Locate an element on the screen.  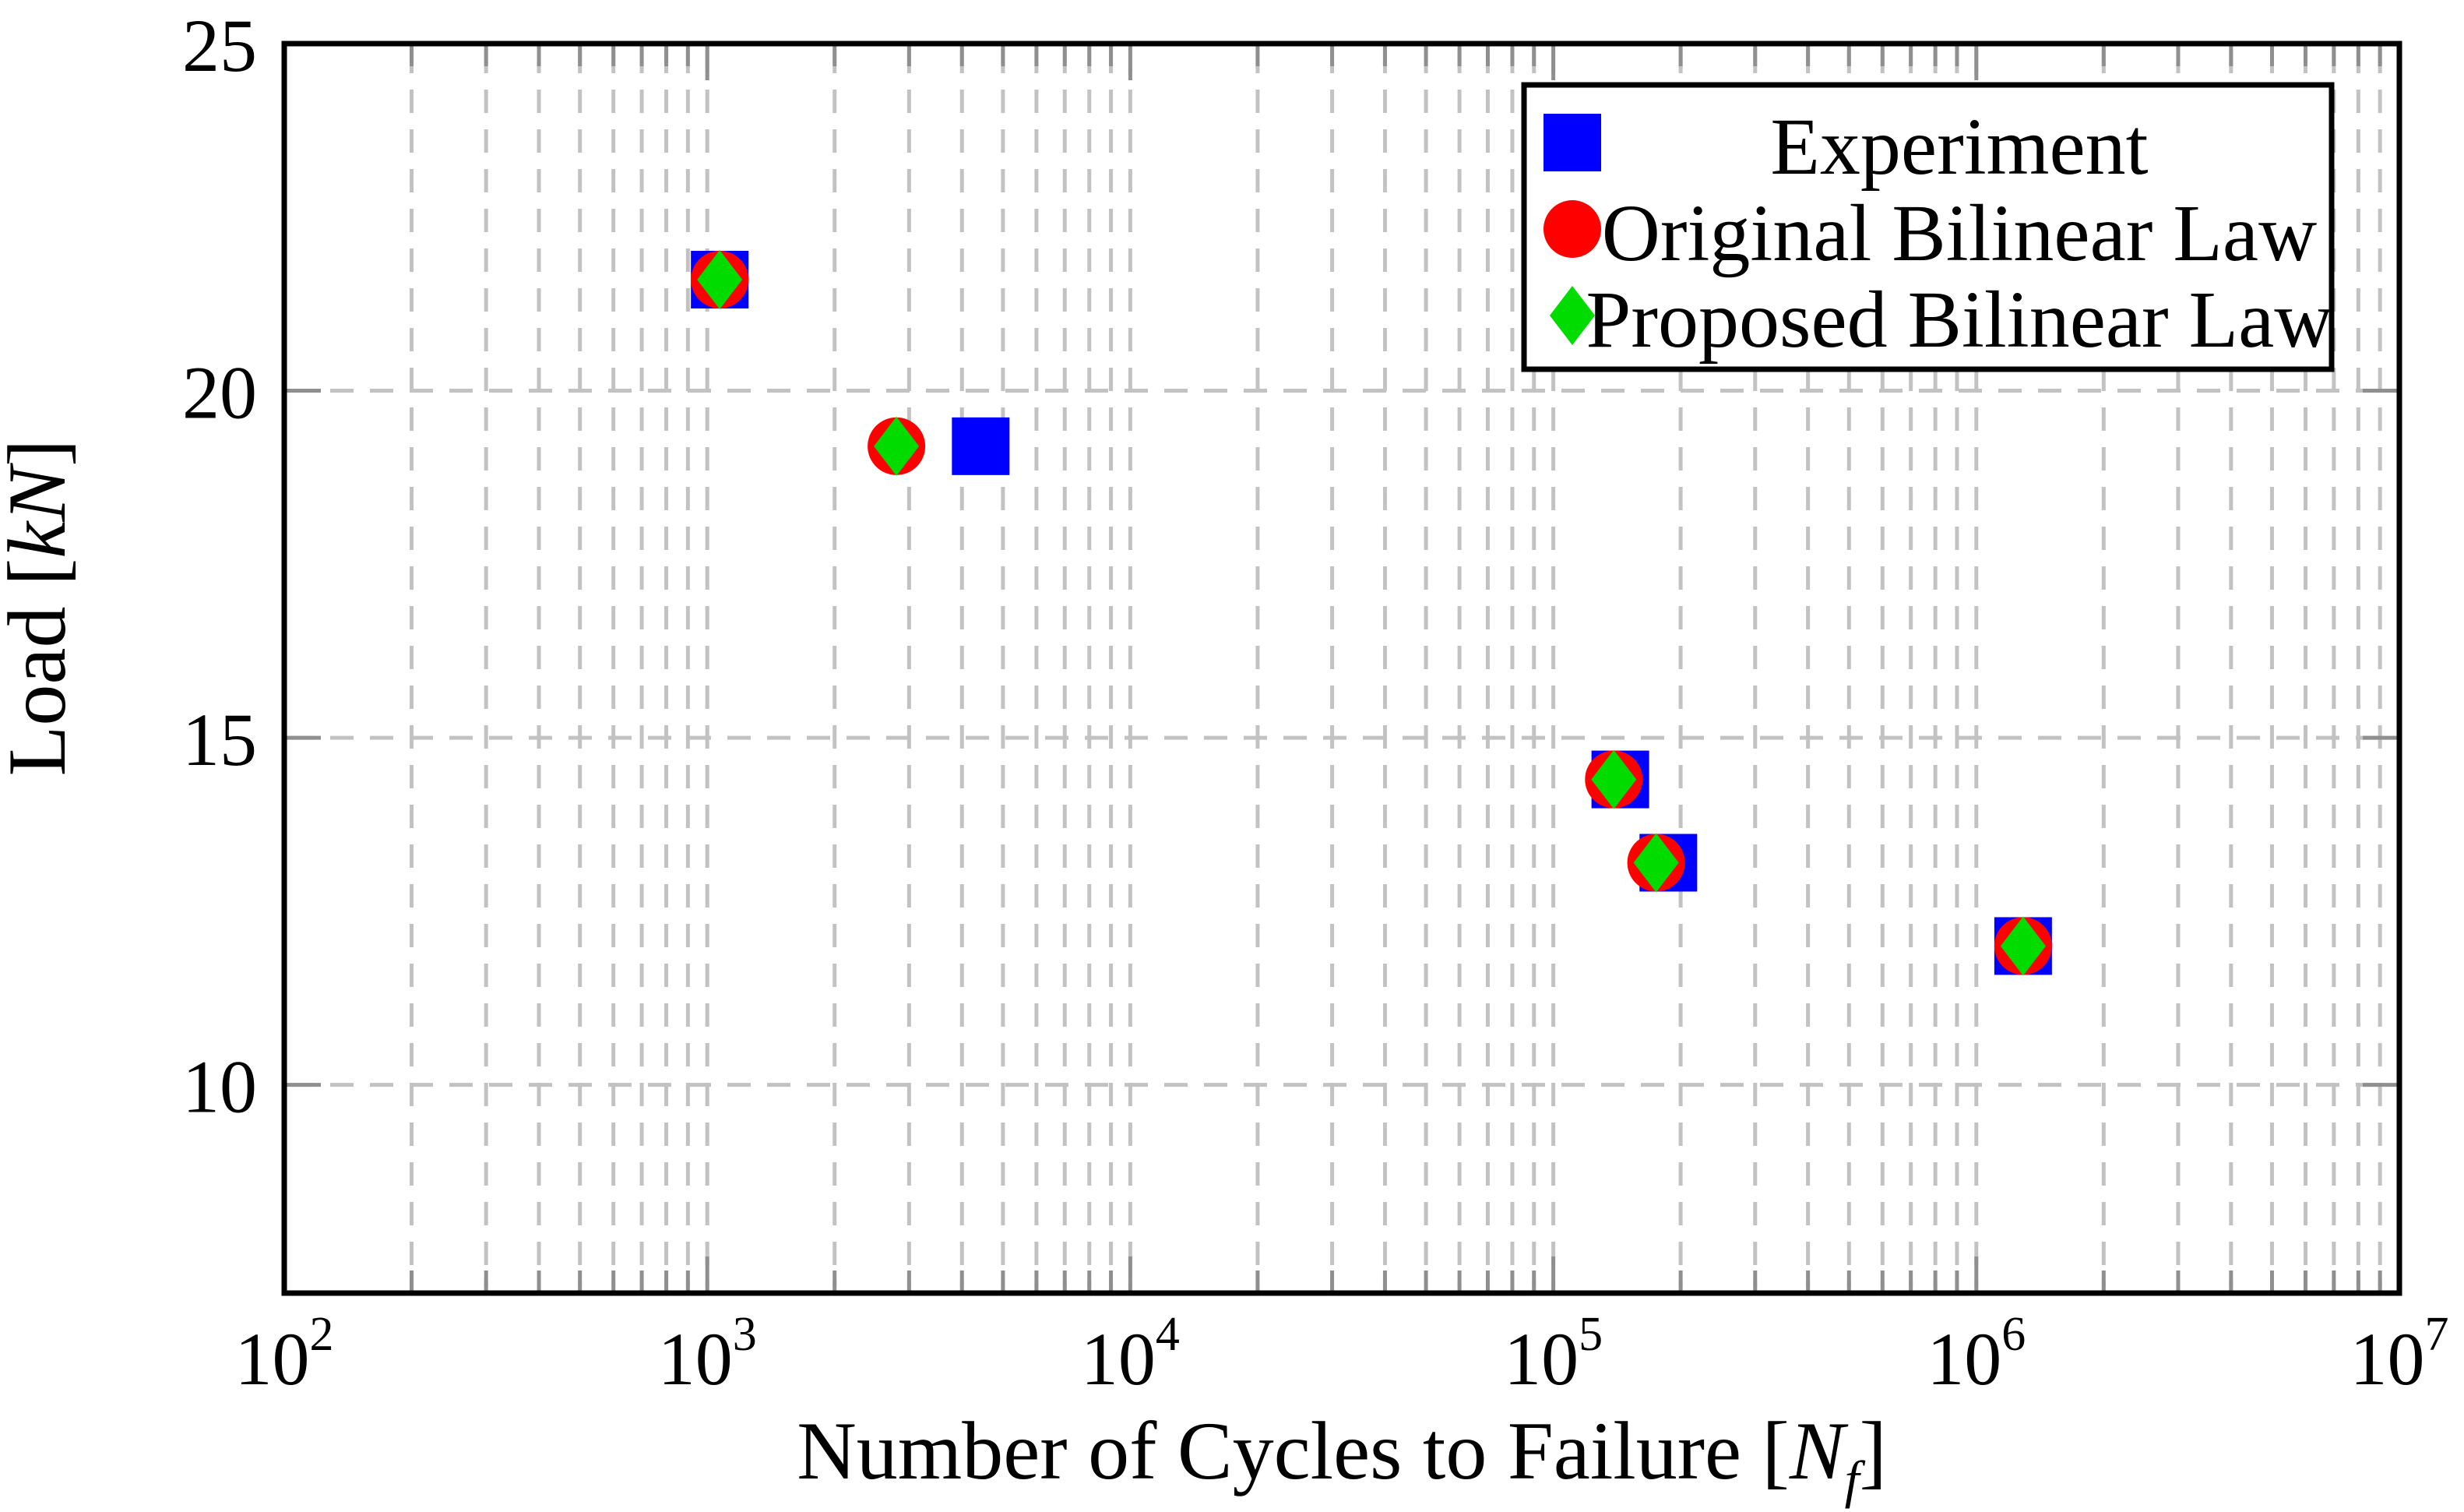
legend-square-marker is located at coordinates (1573, 142).